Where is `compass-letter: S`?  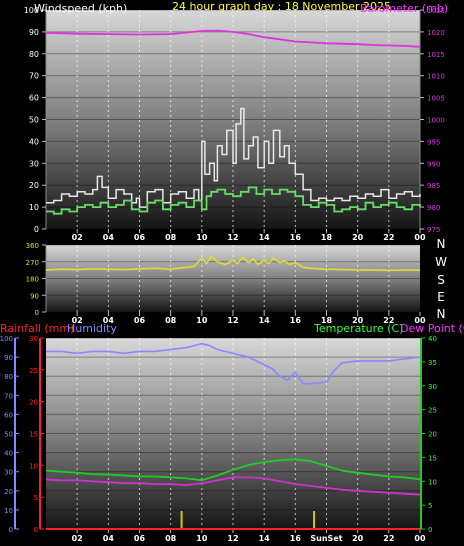 compass-letter: S is located at coordinates (441, 280).